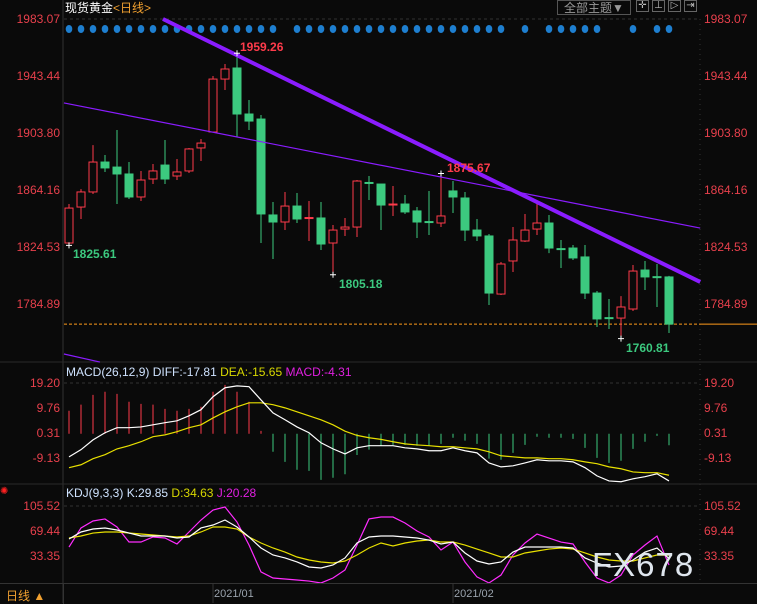 The width and height of the screenshot is (757, 604). Describe the element at coordinates (184, 372) in the screenshot. I see `macd-diff-value: DIFF:-17.81` at that location.